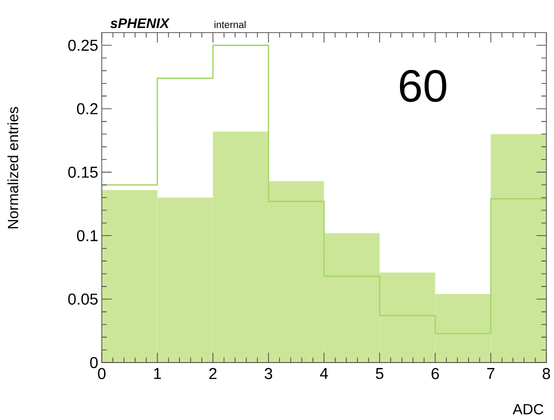 Image resolution: width=554 pixels, height=420 pixels. What do you see at coordinates (528, 409) in the screenshot?
I see `x-axis-title: ADC` at bounding box center [528, 409].